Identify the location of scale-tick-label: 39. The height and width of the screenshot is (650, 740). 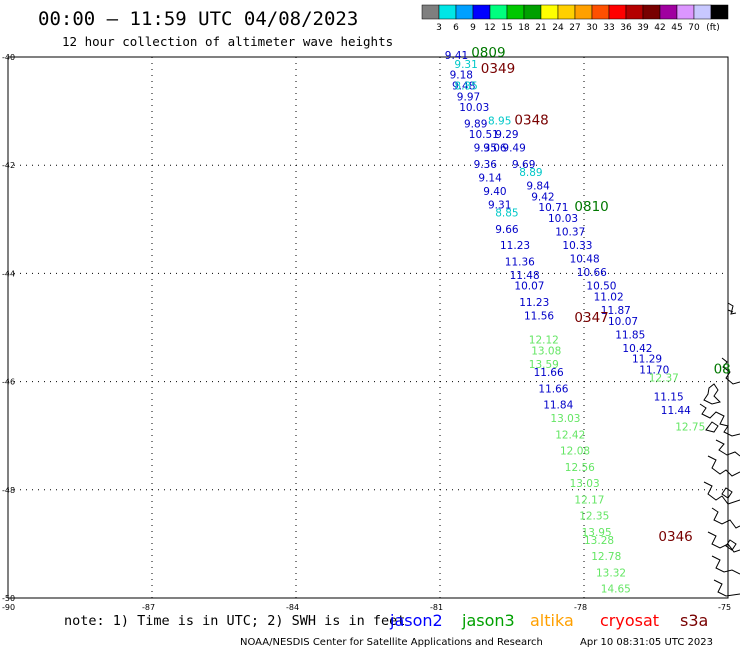
(643, 28).